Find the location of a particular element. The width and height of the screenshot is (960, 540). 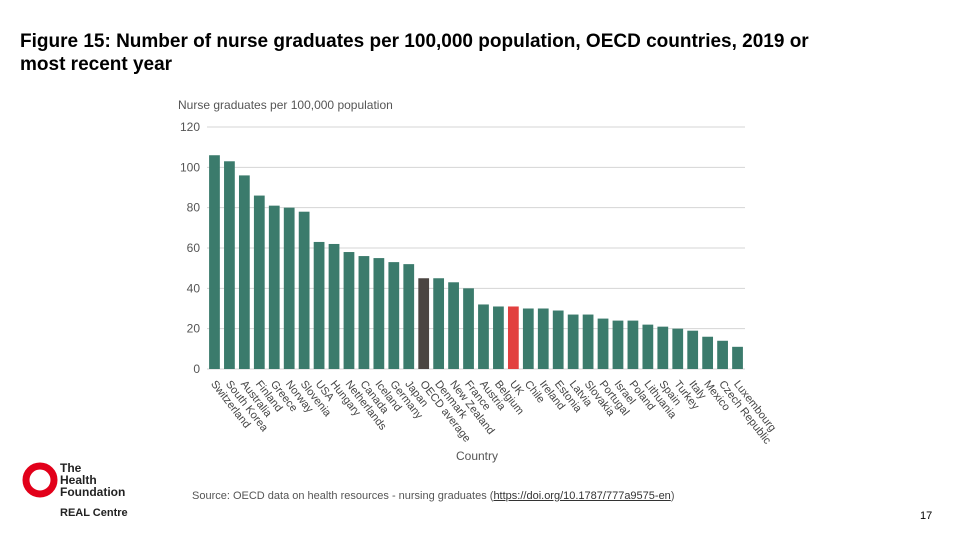

source-text: ) is located at coordinates (672, 496).